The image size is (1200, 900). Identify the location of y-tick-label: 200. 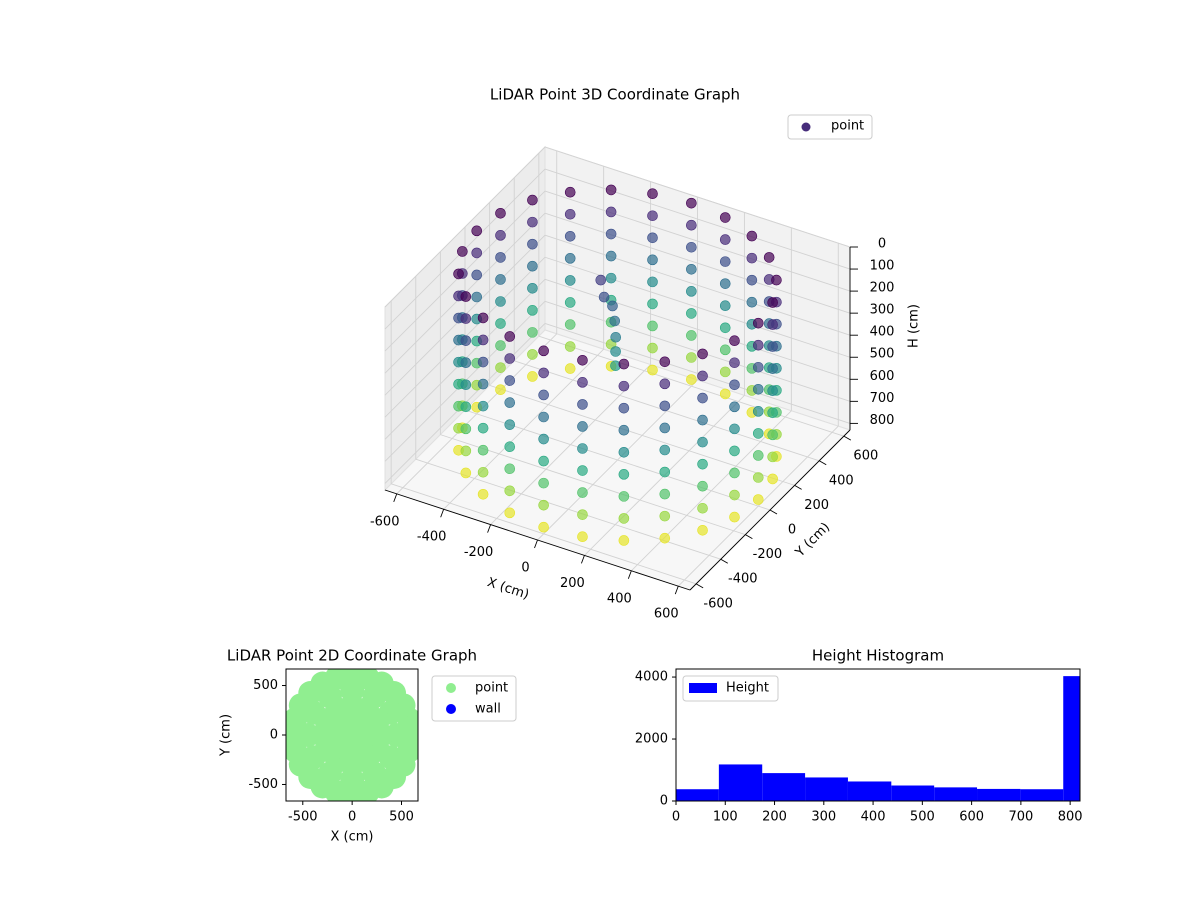
(816, 505).